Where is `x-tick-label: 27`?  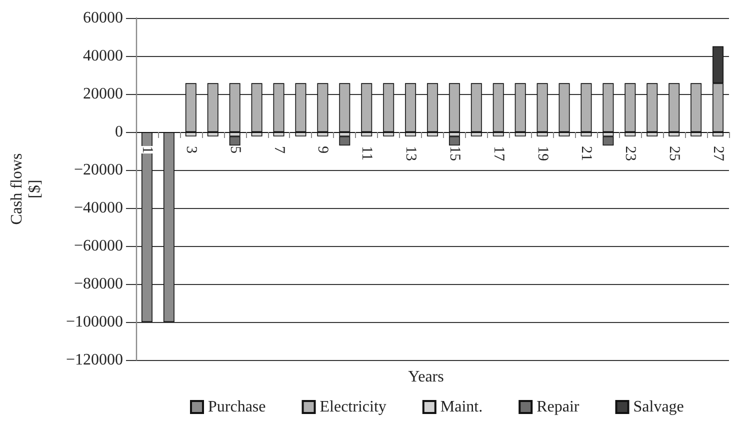
x-tick-label: 27 is located at coordinates (718, 154).